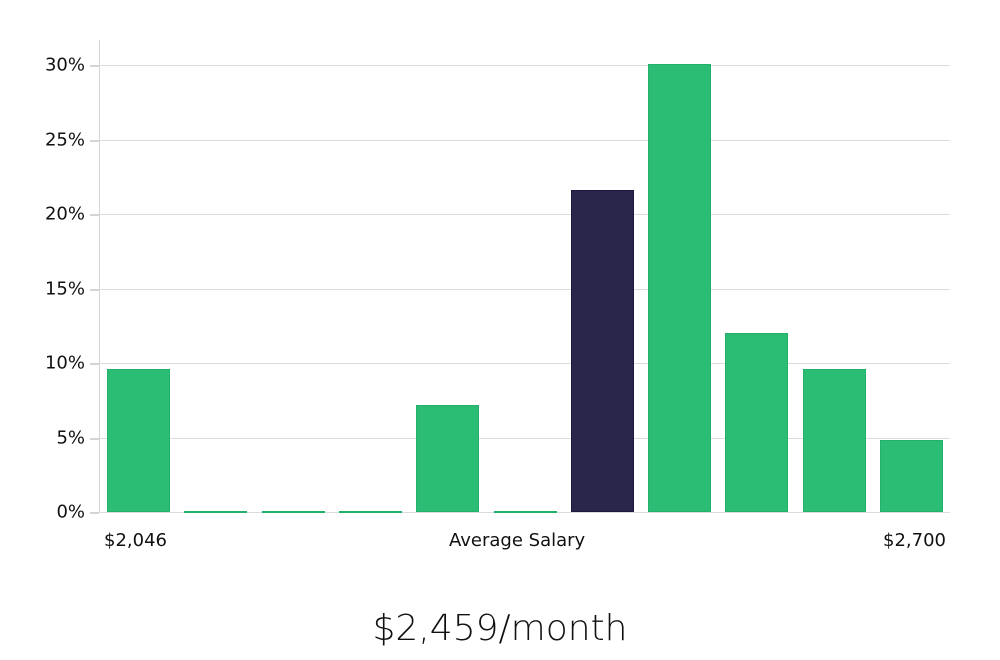 The height and width of the screenshot is (660, 1000). Describe the element at coordinates (914, 540) in the screenshot. I see `x-axis-max-label: $2,700` at that location.